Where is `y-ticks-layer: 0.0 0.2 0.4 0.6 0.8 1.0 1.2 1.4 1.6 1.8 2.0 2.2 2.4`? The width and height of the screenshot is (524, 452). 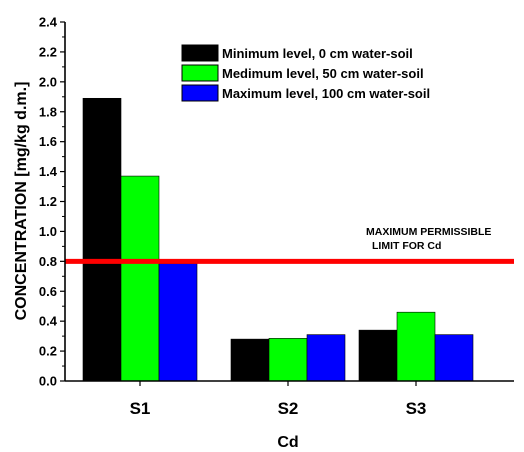 y-ticks-layer: 0.0 0.2 0.4 0.6 0.8 1.0 1.2 1.4 1.6 1.8 2.0 2.2 2.4 is located at coordinates (52, 202).